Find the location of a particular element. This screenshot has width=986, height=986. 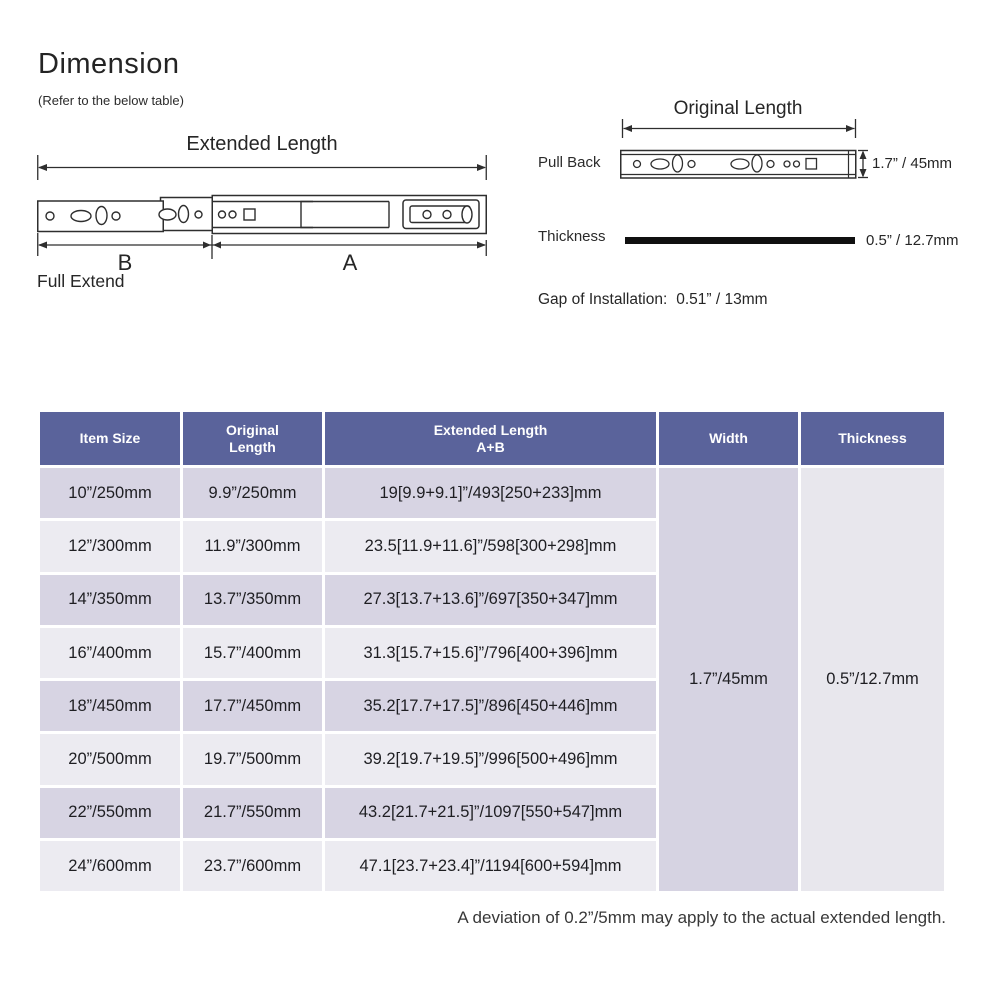

header-thickness: Thickness is located at coordinates (872, 438).